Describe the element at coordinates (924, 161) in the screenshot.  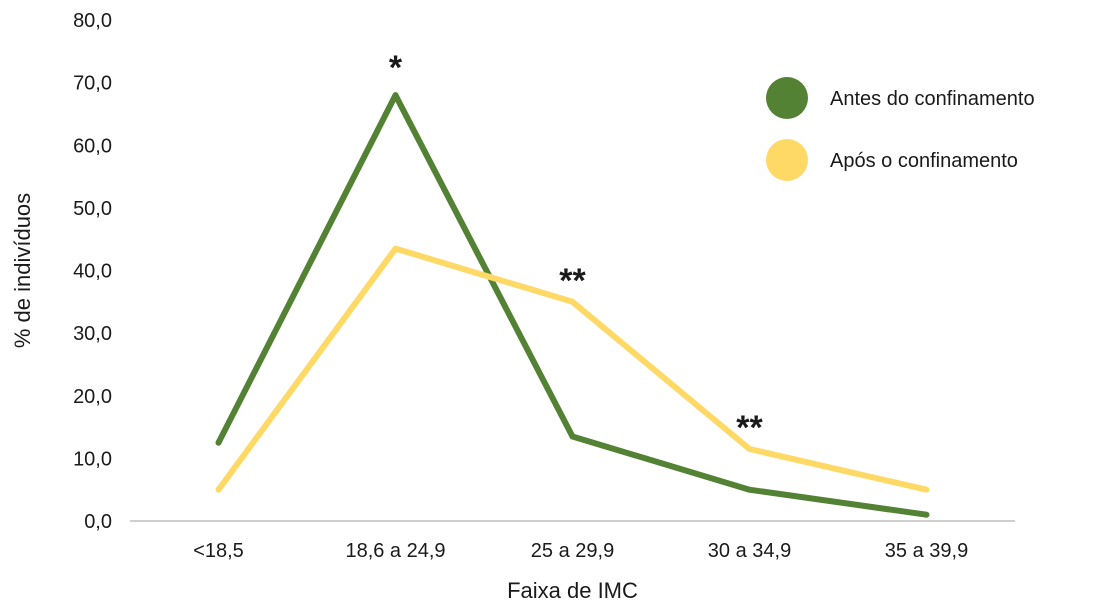
I see `legend-label: Após o confinamento` at that location.